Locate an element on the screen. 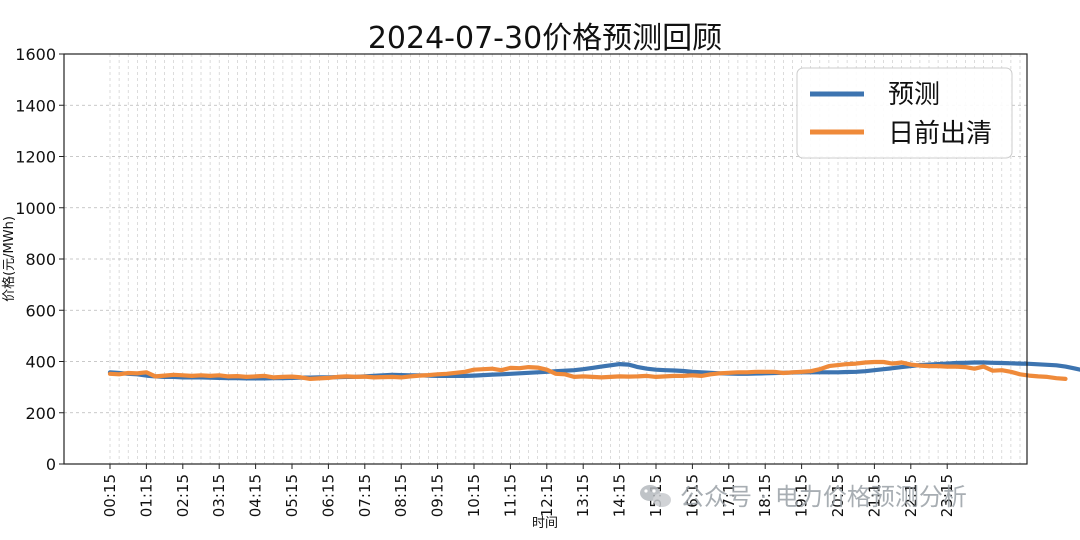  legend: 预测 日前出清 is located at coordinates (904, 113).